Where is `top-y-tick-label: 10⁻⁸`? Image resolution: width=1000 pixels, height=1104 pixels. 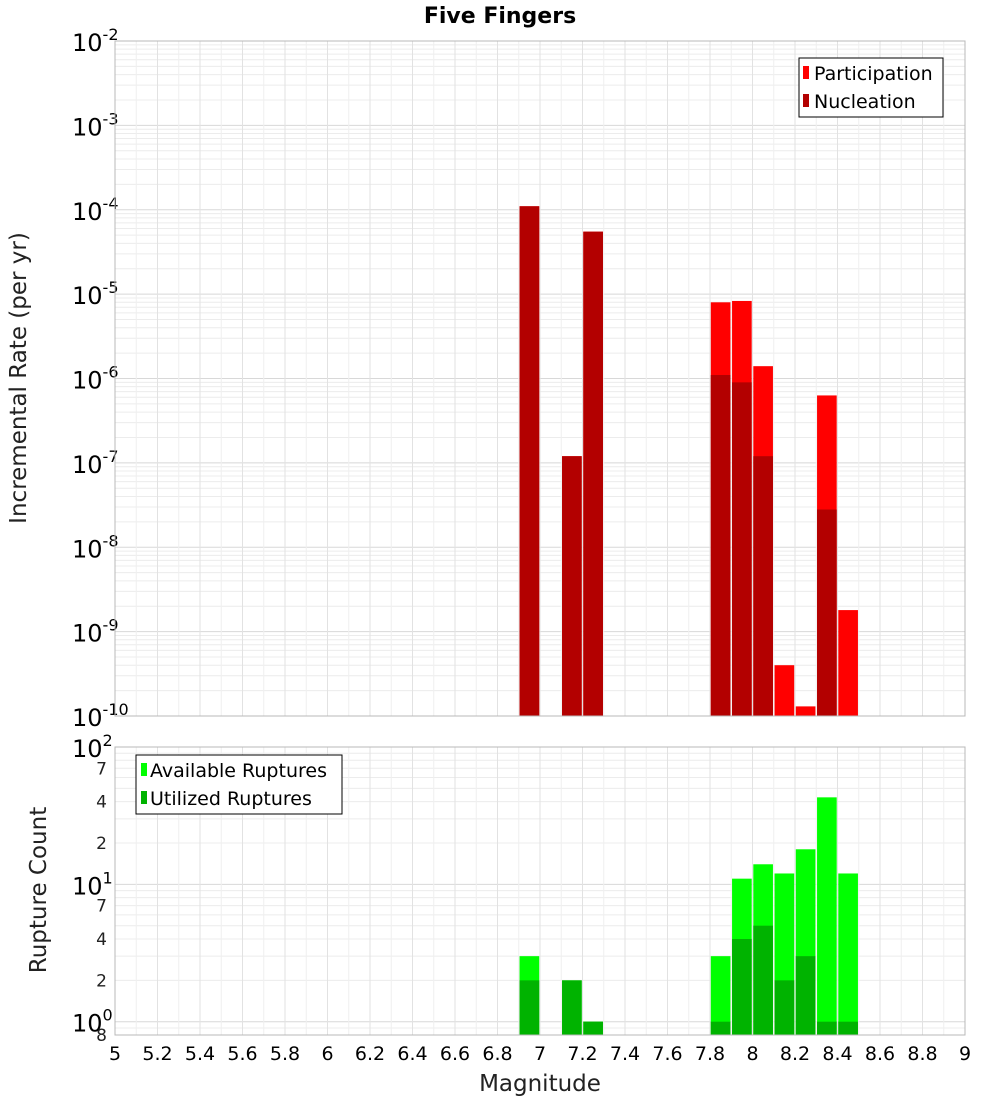
top-y-tick-label: 10⁻⁸ is located at coordinates (95, 547).